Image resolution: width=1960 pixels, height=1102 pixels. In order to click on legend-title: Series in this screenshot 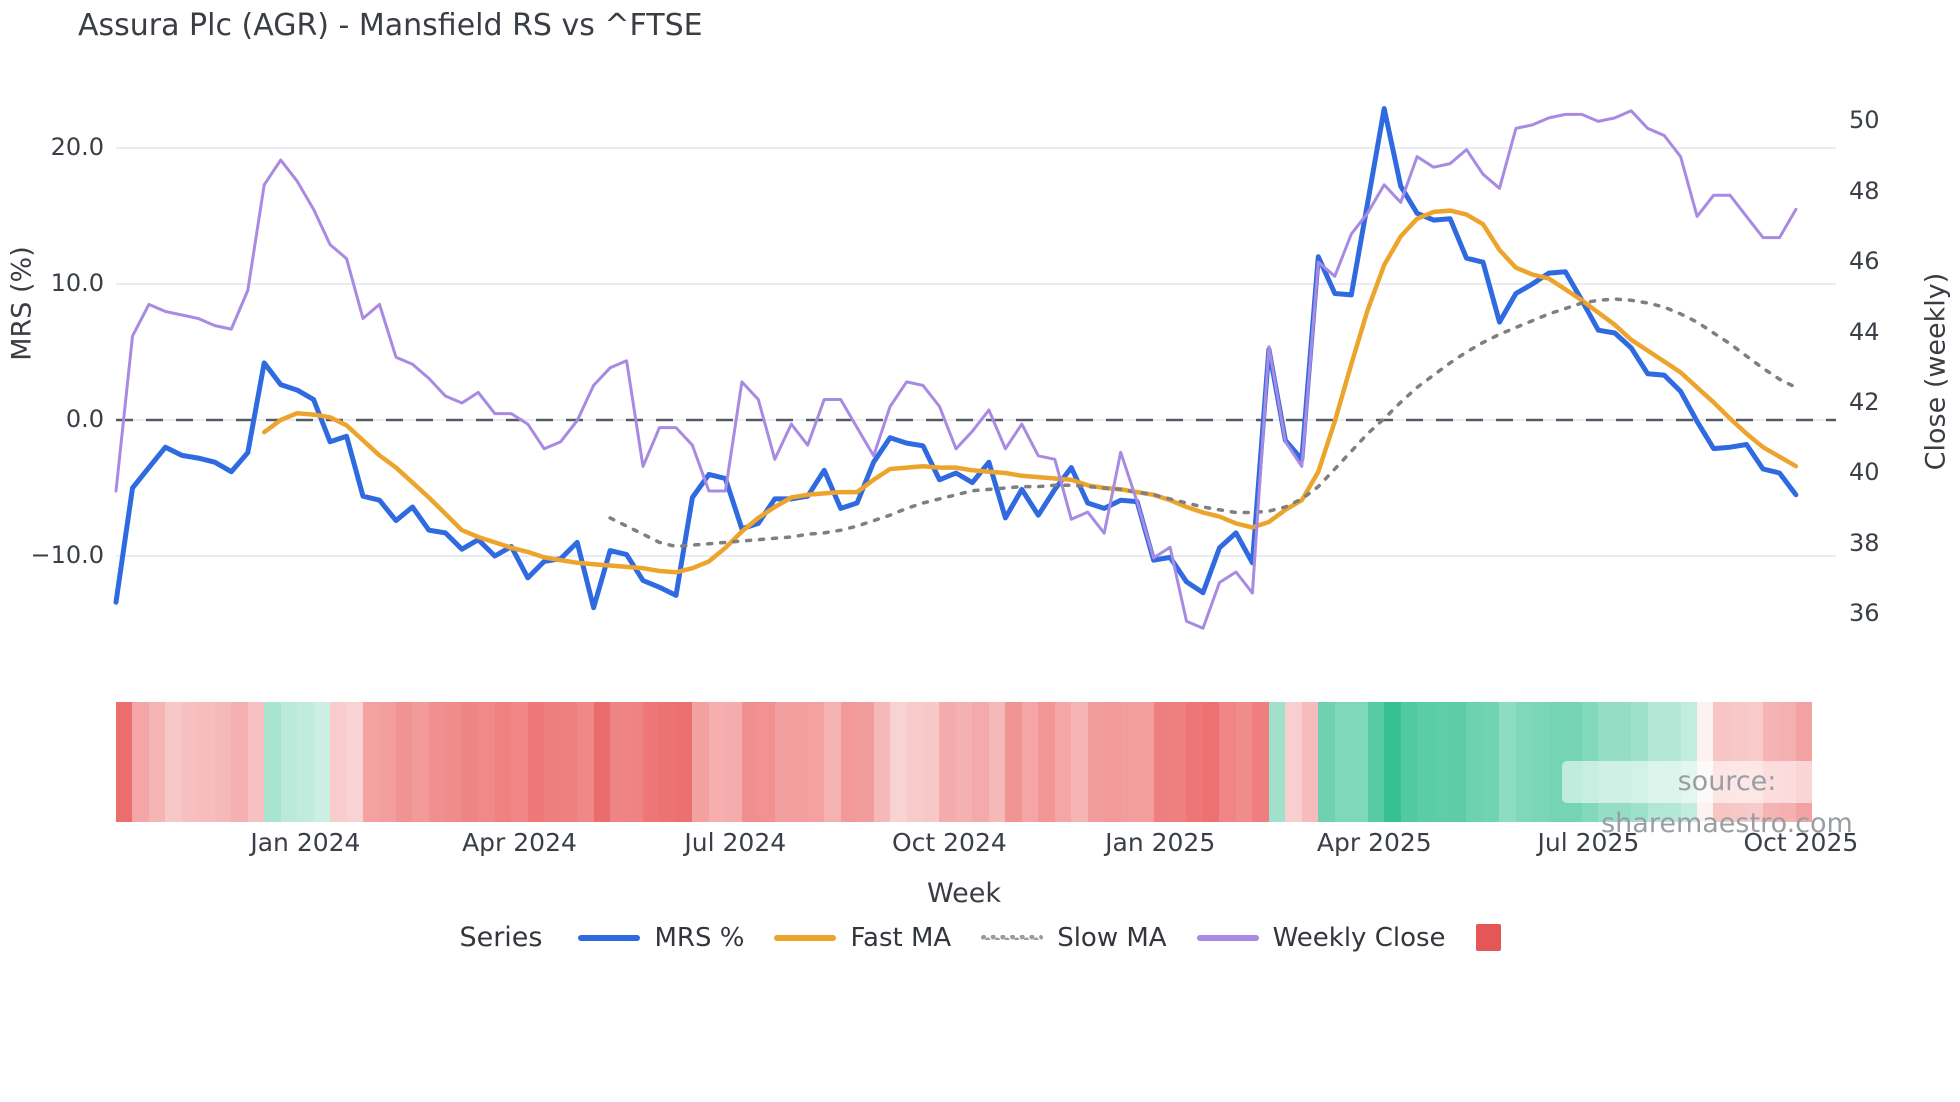, I will do `click(501, 937)`.